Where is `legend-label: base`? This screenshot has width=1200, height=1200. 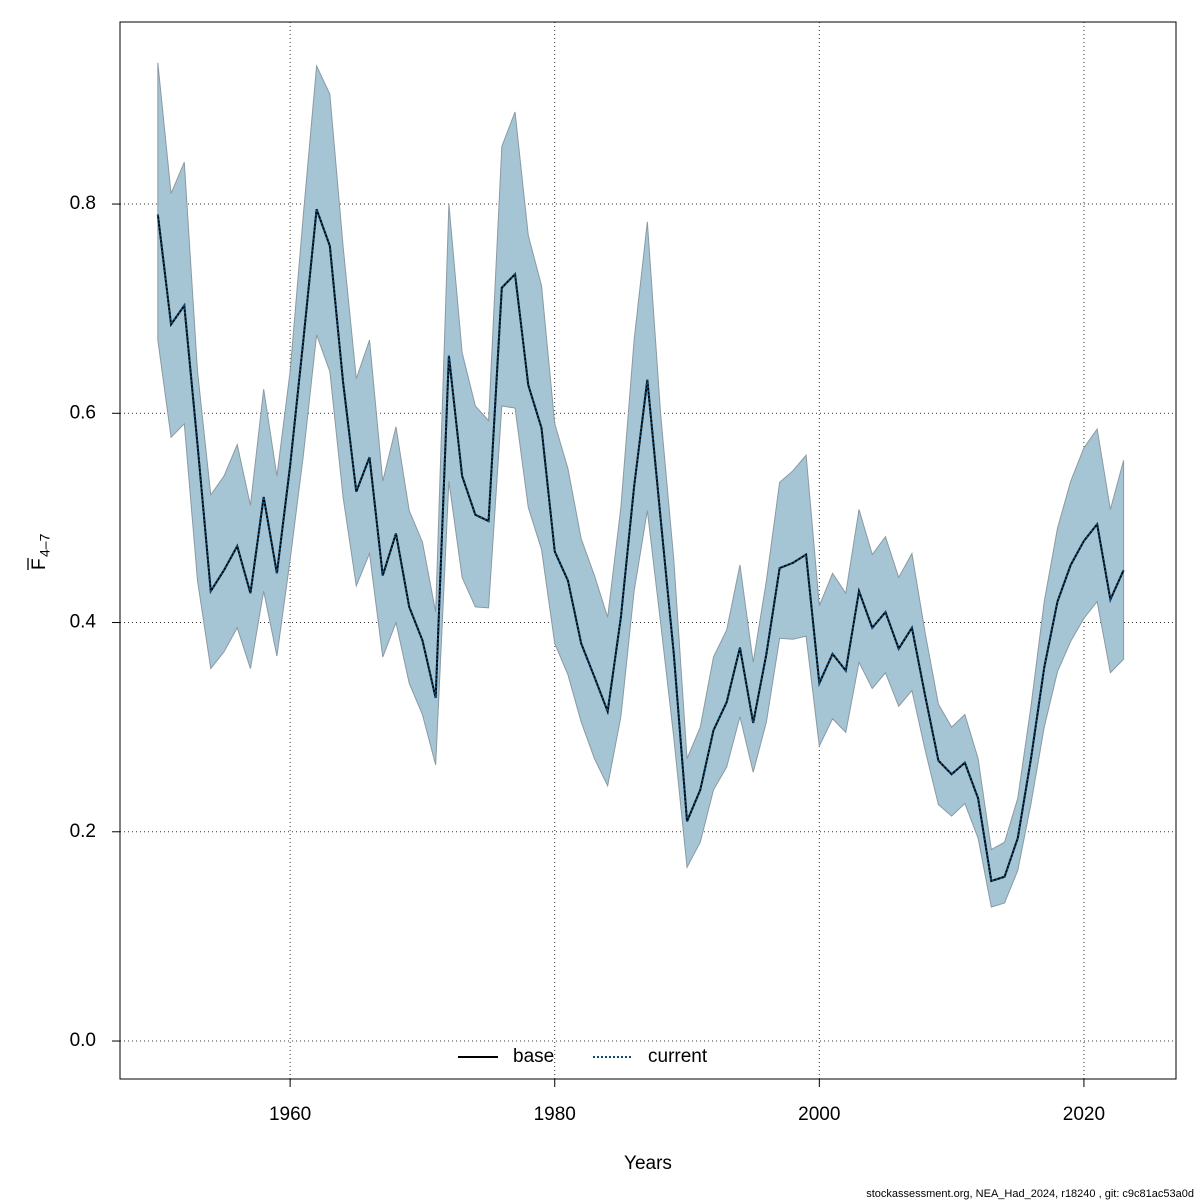
legend-label: base is located at coordinates (533, 1056).